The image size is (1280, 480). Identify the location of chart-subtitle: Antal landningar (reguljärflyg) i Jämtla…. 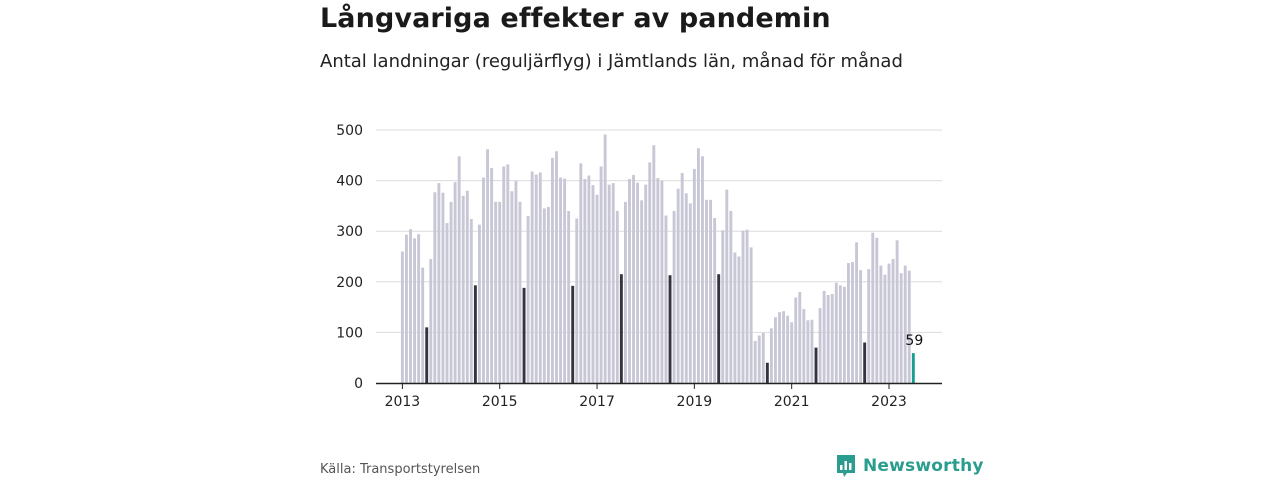
(611, 61).